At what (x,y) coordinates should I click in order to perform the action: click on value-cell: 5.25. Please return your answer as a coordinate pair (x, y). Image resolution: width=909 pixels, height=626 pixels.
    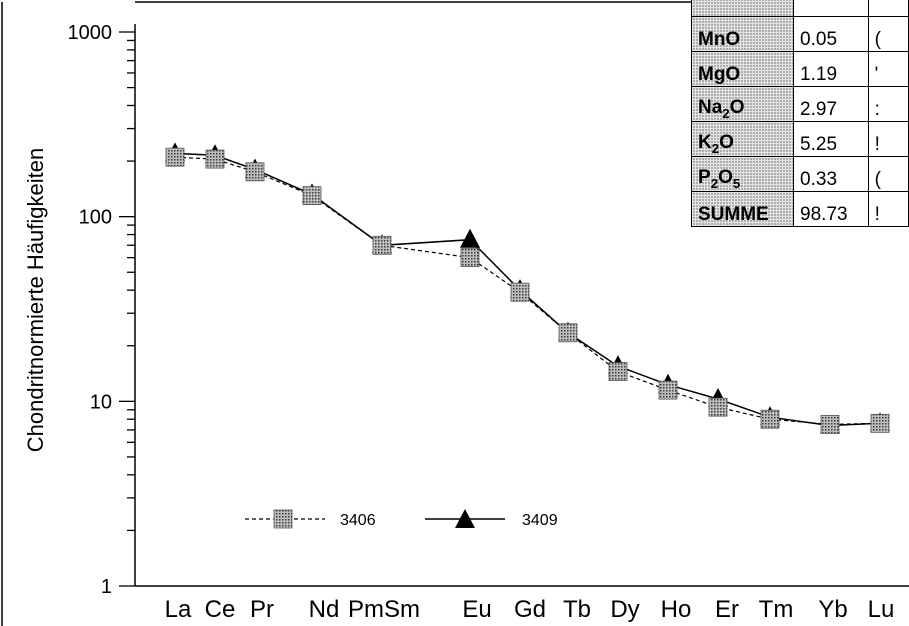
    Looking at the image, I should click on (831, 139).